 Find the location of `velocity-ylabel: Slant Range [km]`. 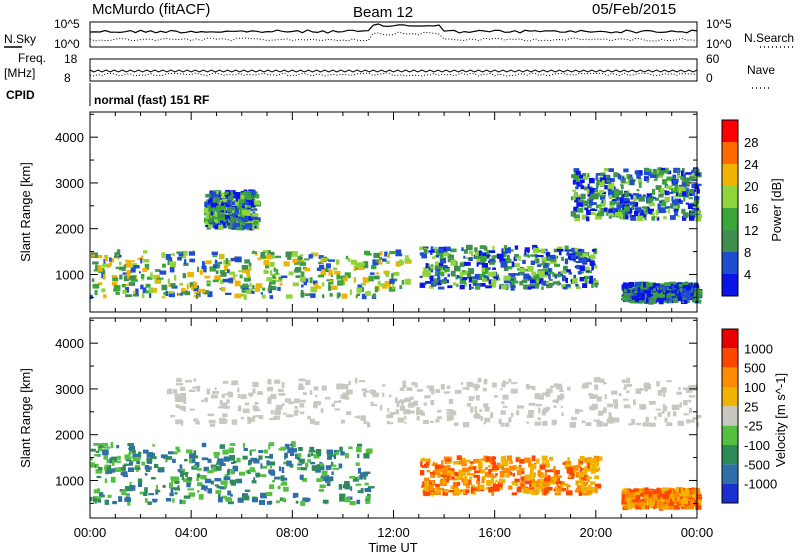

velocity-ylabel: Slant Range [km] is located at coordinates (25, 418).